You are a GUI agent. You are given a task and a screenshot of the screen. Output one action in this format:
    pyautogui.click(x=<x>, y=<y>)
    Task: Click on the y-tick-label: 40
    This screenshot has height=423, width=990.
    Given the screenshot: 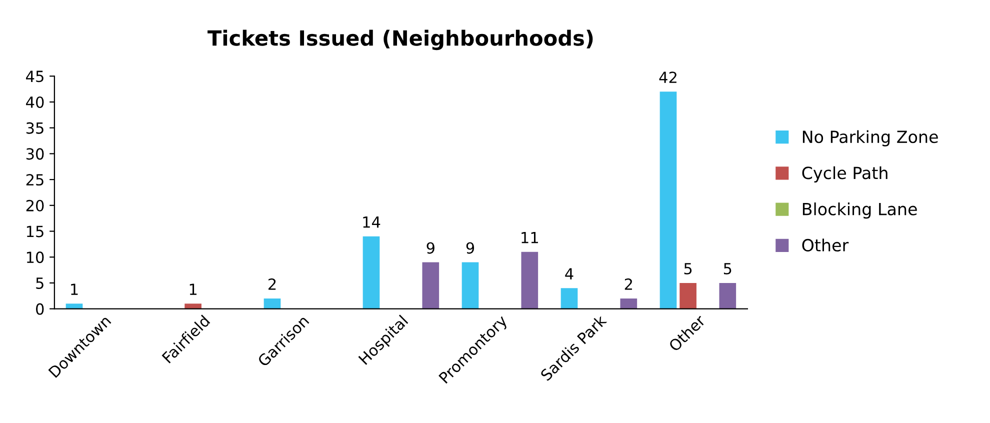 What is the action you would take?
    pyautogui.click(x=35, y=102)
    